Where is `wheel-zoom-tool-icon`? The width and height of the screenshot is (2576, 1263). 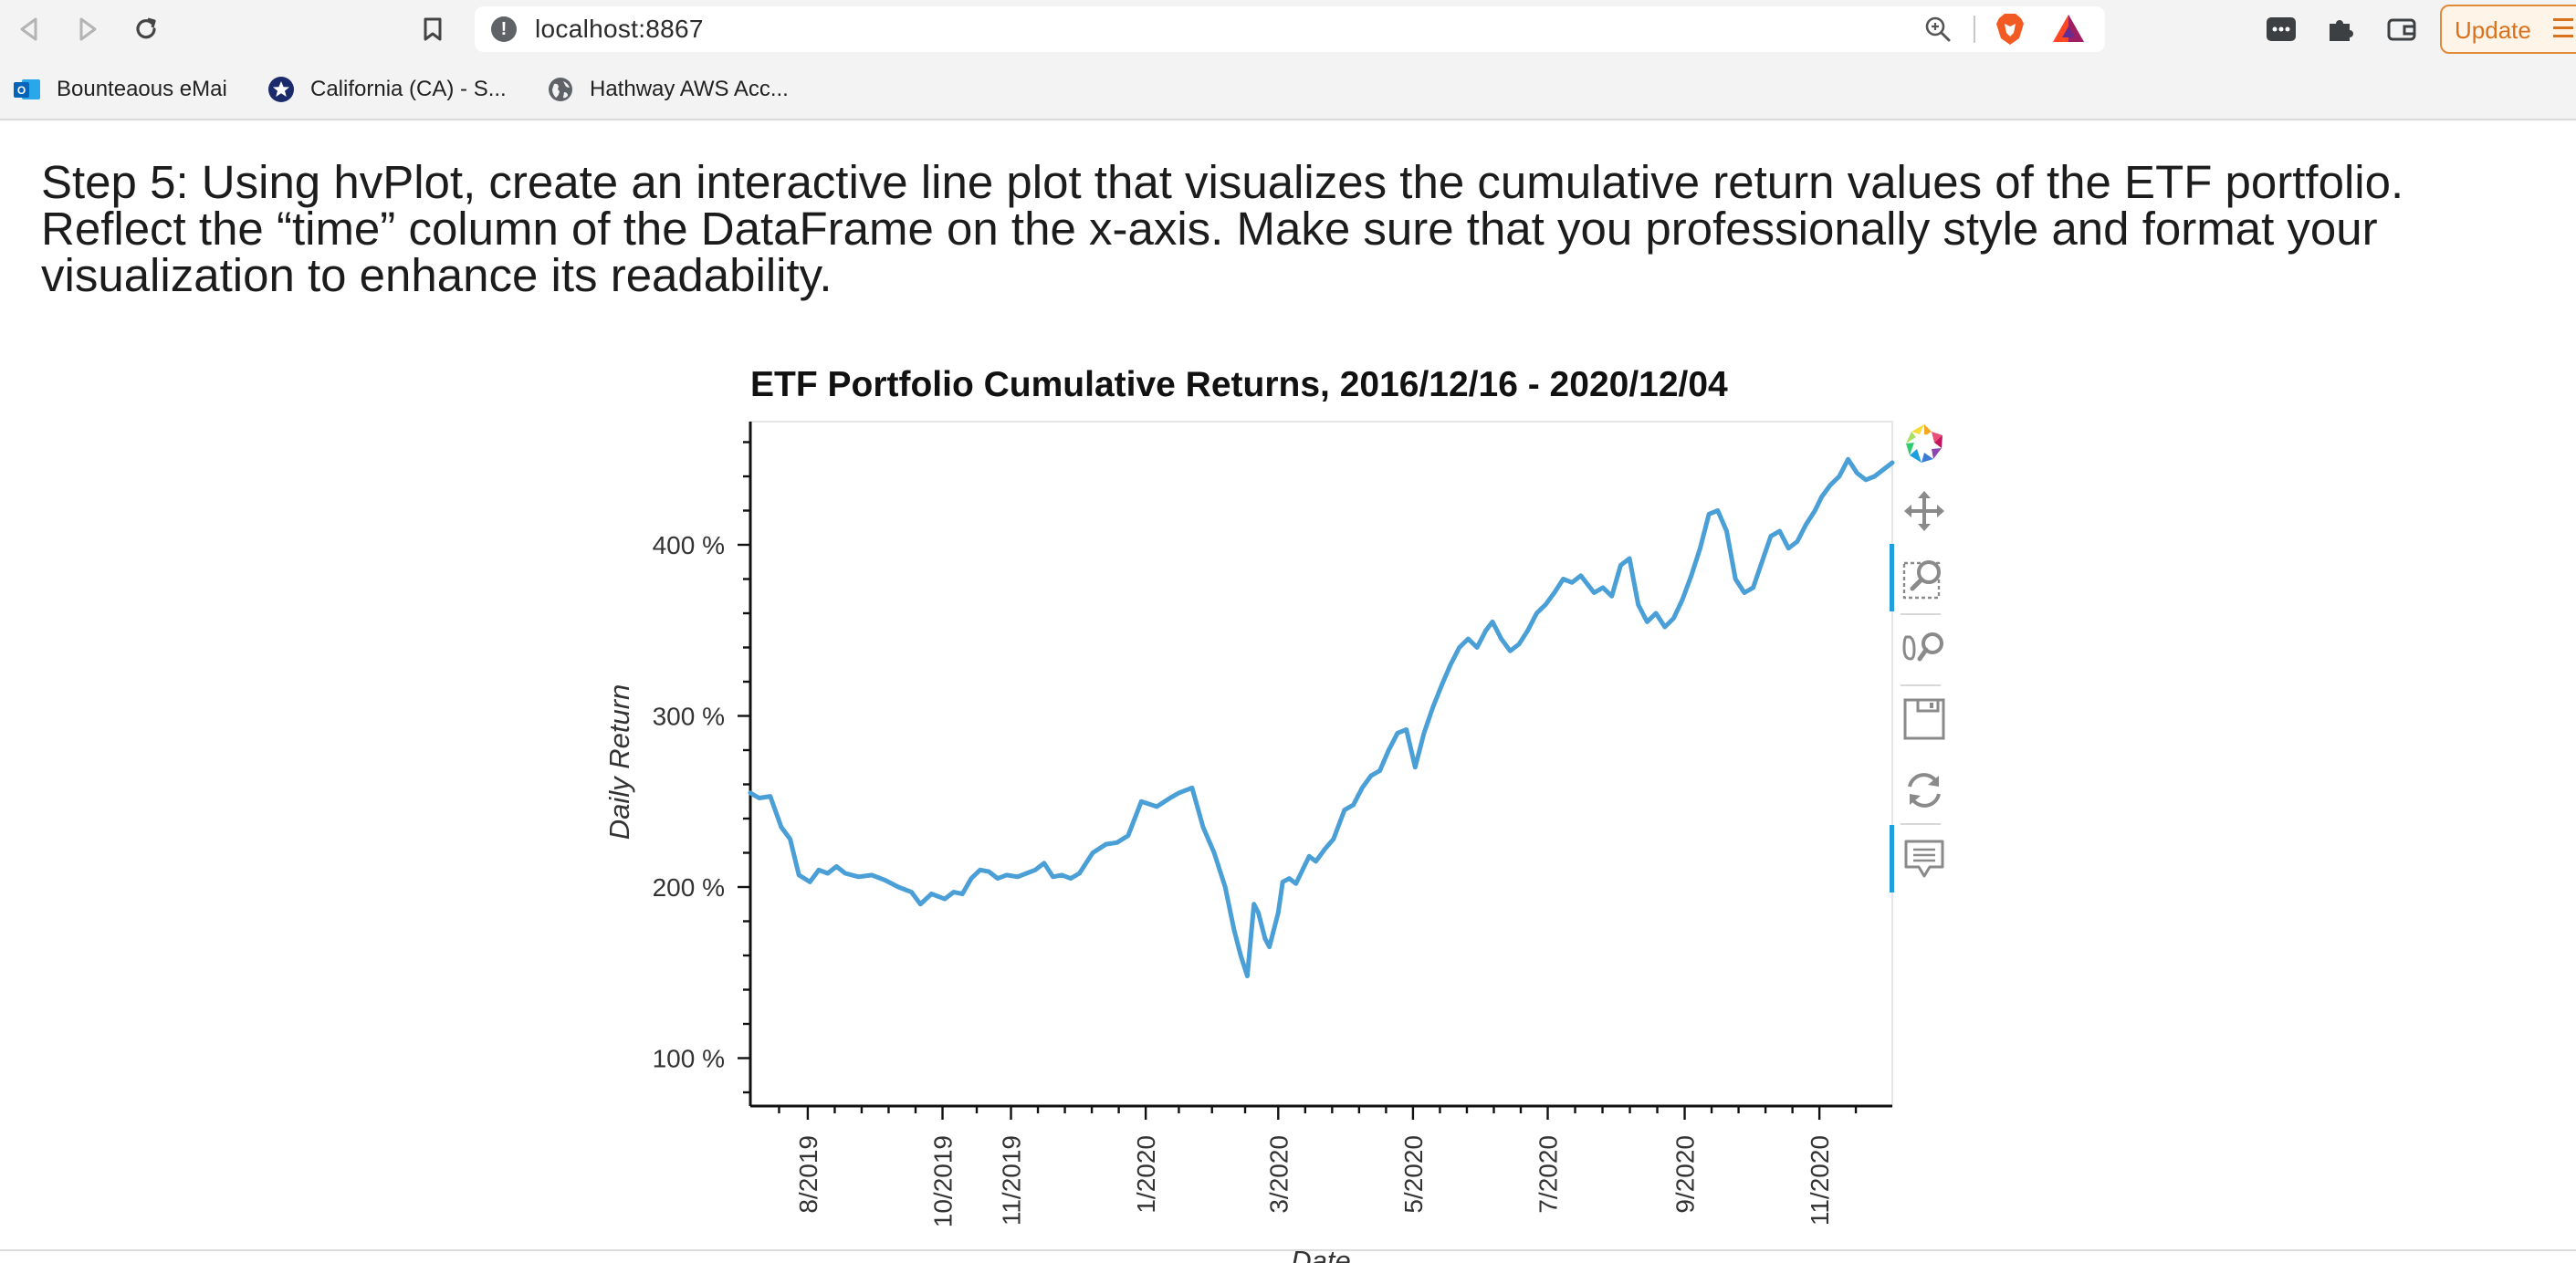
wheel-zoom-tool-icon is located at coordinates (1925, 648).